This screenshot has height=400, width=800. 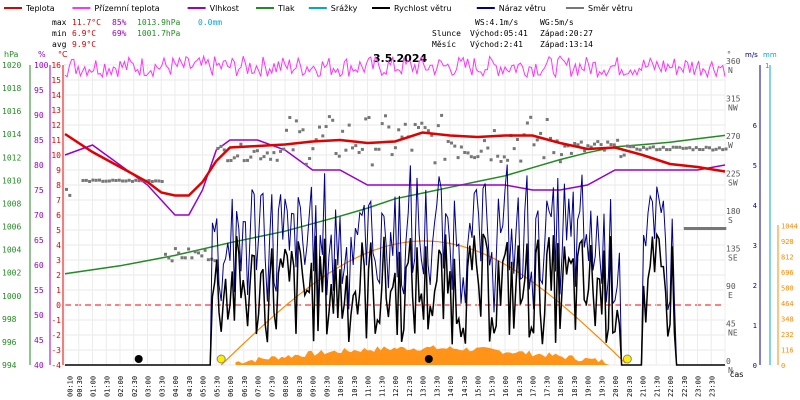 What do you see at coordinates (657, 386) in the screenshot?
I see `time-tick-label: 21:30` at bounding box center [657, 386].